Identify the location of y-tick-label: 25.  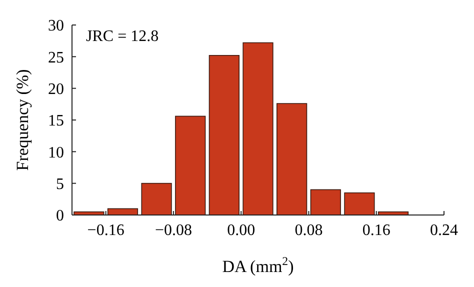
(56, 57).